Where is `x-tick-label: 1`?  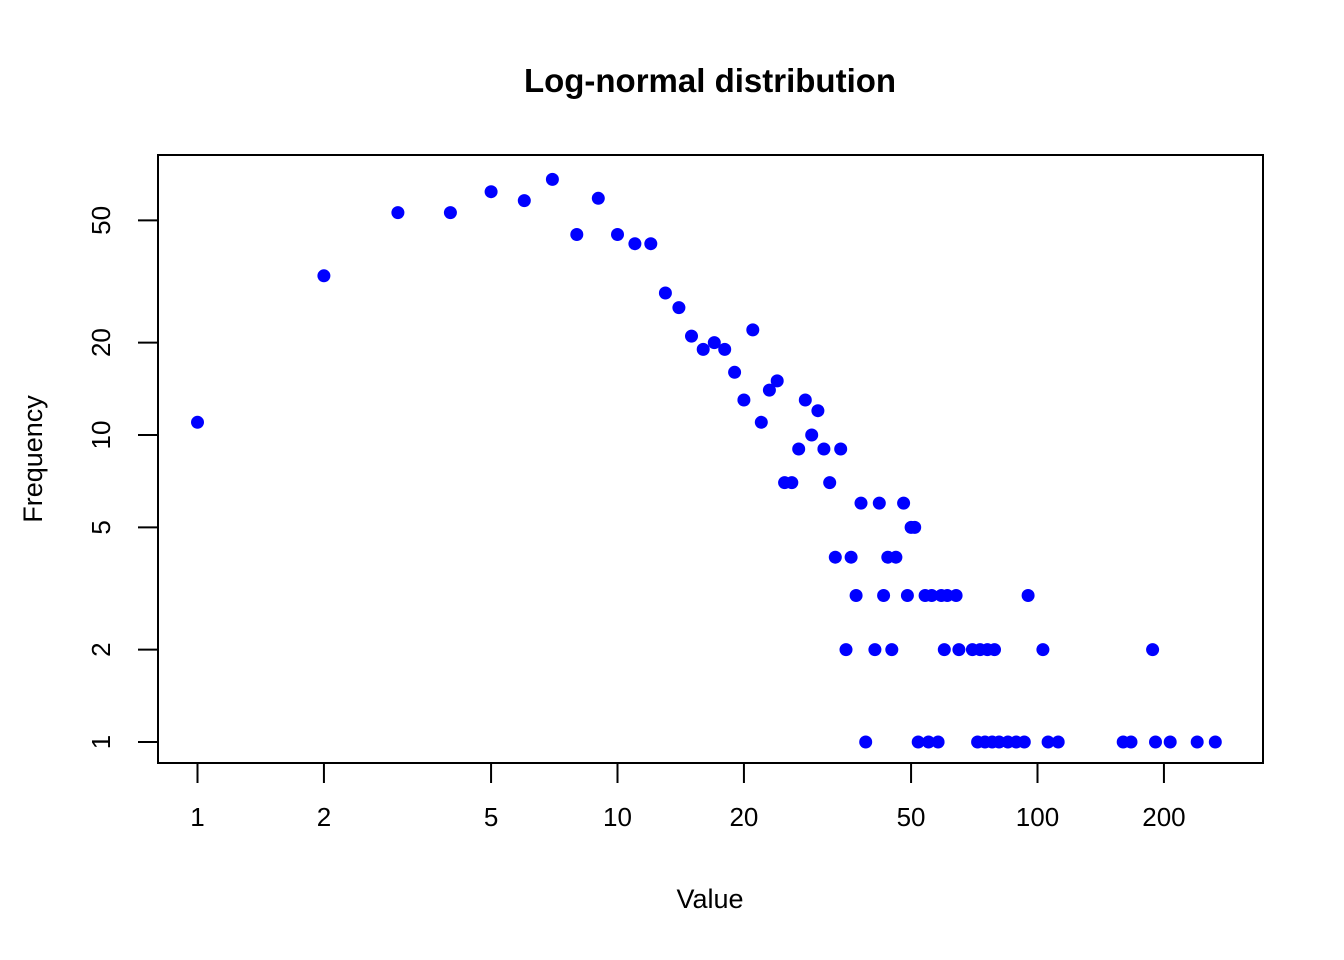
x-tick-label: 1 is located at coordinates (197, 817).